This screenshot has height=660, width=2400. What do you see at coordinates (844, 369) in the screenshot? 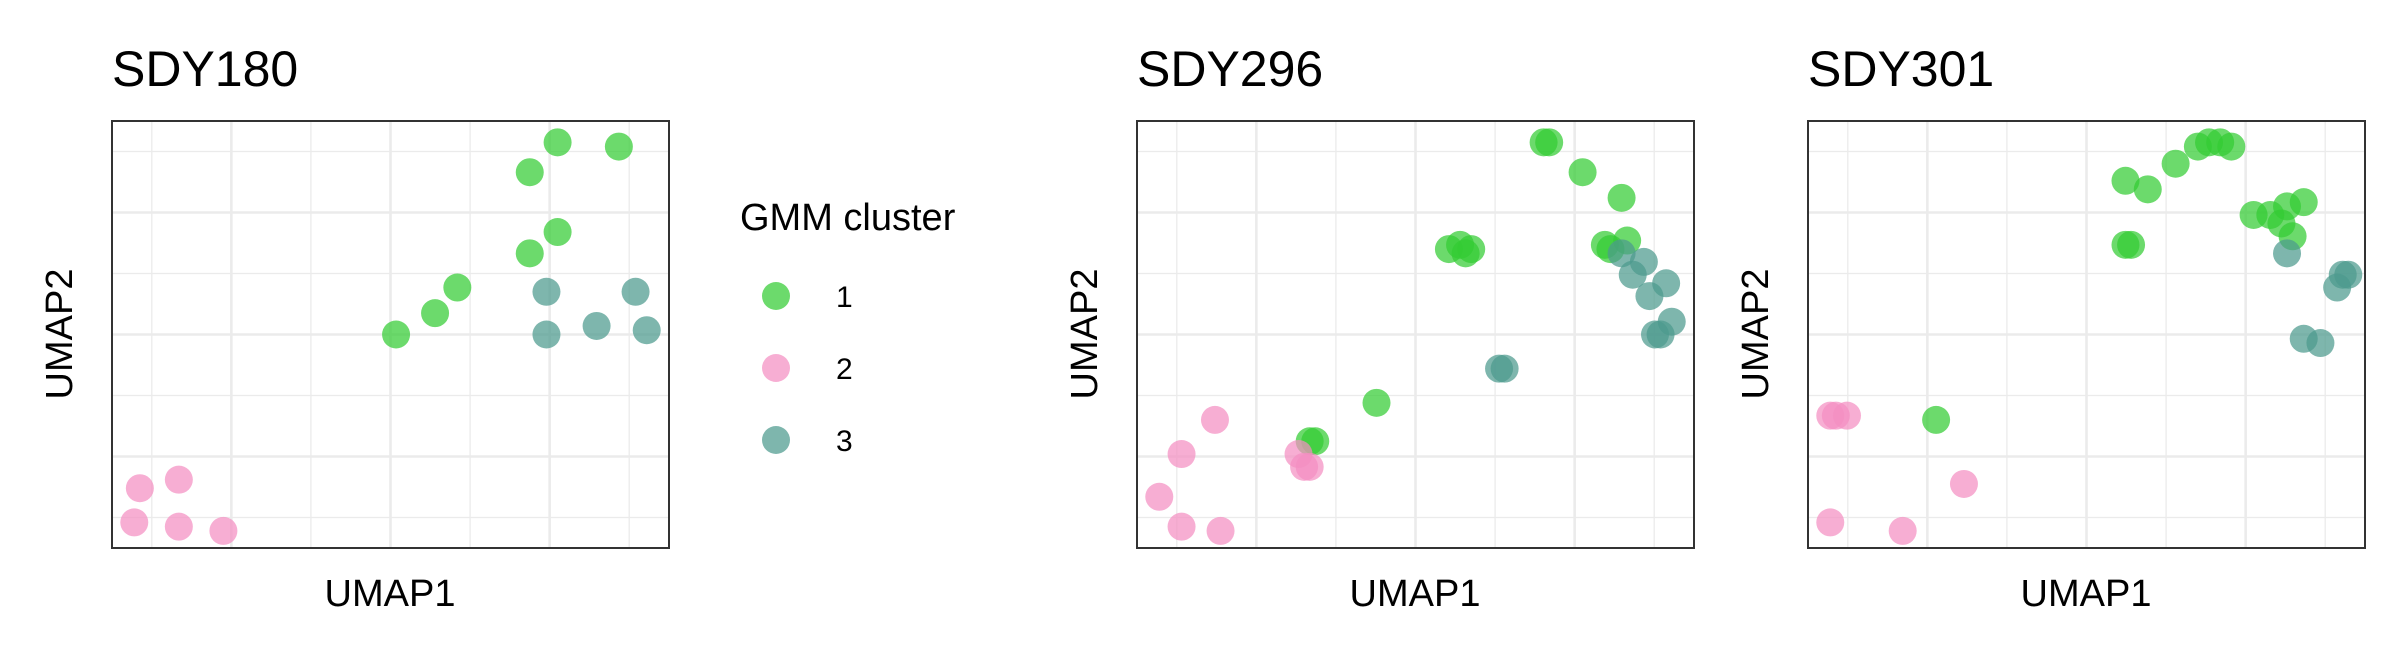
I see `legend-label: 2` at bounding box center [844, 369].